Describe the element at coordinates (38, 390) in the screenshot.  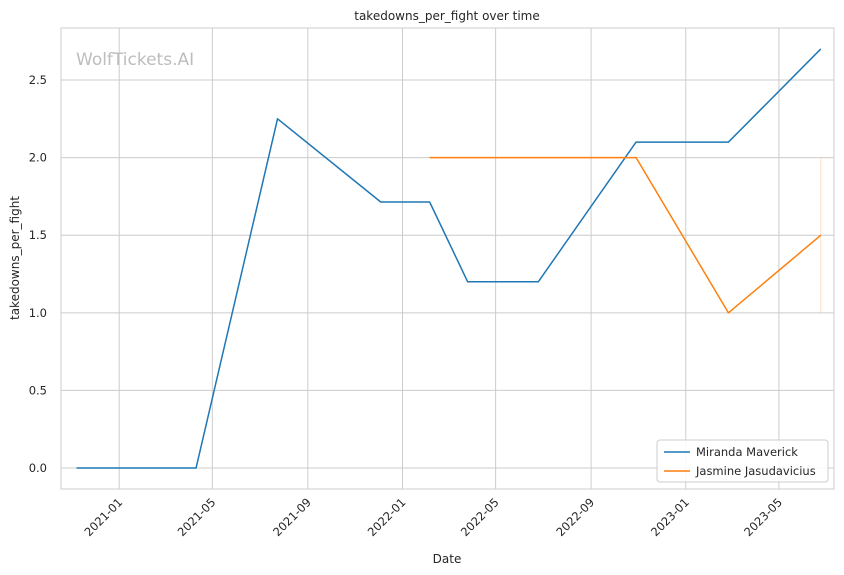
I see `y-tick-label: 0.5` at that location.